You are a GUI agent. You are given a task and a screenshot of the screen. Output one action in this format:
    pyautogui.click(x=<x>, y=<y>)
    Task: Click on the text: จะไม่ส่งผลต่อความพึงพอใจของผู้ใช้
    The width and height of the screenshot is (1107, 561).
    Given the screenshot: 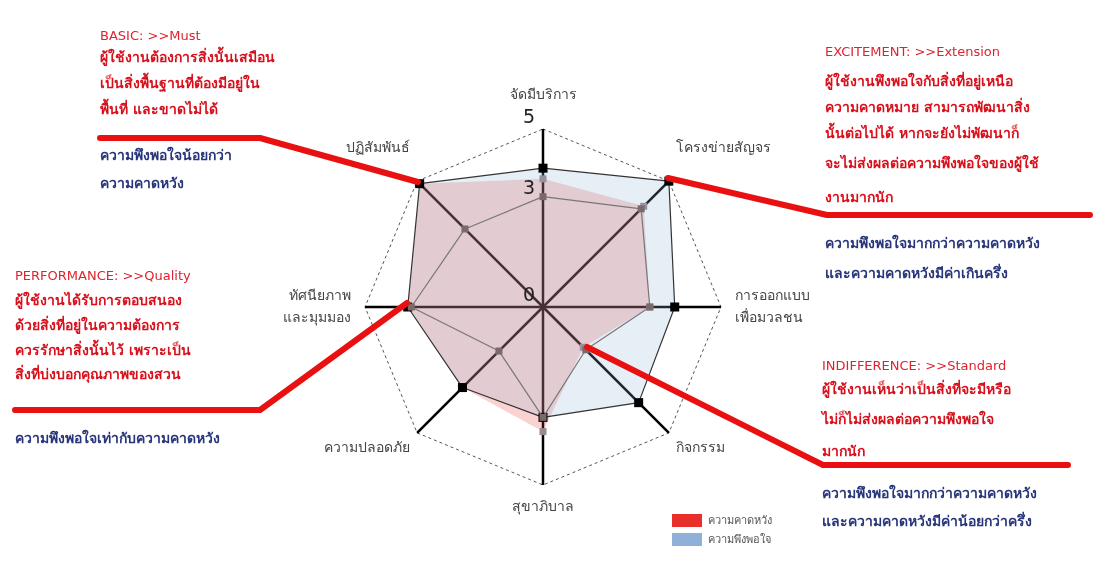 What is the action you would take?
    pyautogui.click(x=932, y=163)
    